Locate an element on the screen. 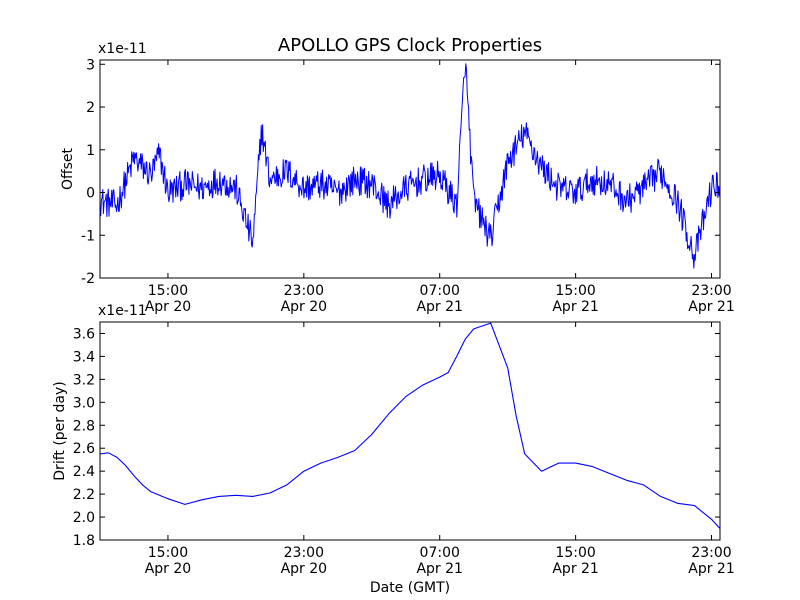 This screenshot has width=800, height=600. drift-y-tick-label: 2.4 is located at coordinates (84, 472).